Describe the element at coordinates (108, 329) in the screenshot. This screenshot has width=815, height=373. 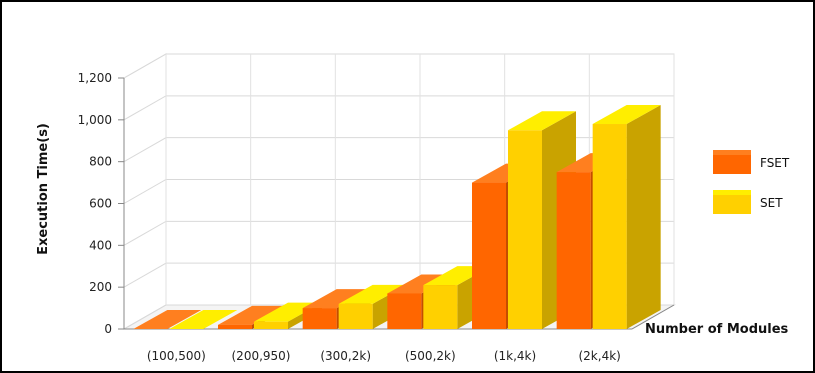
I see `y-tick-label: 0` at that location.